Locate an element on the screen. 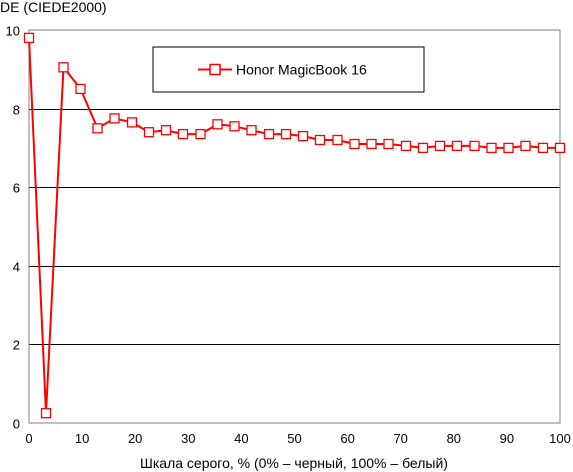  x-axis-ticks: 0 10 20 30 40 50 60 70 80 90 100 is located at coordinates (297, 438).